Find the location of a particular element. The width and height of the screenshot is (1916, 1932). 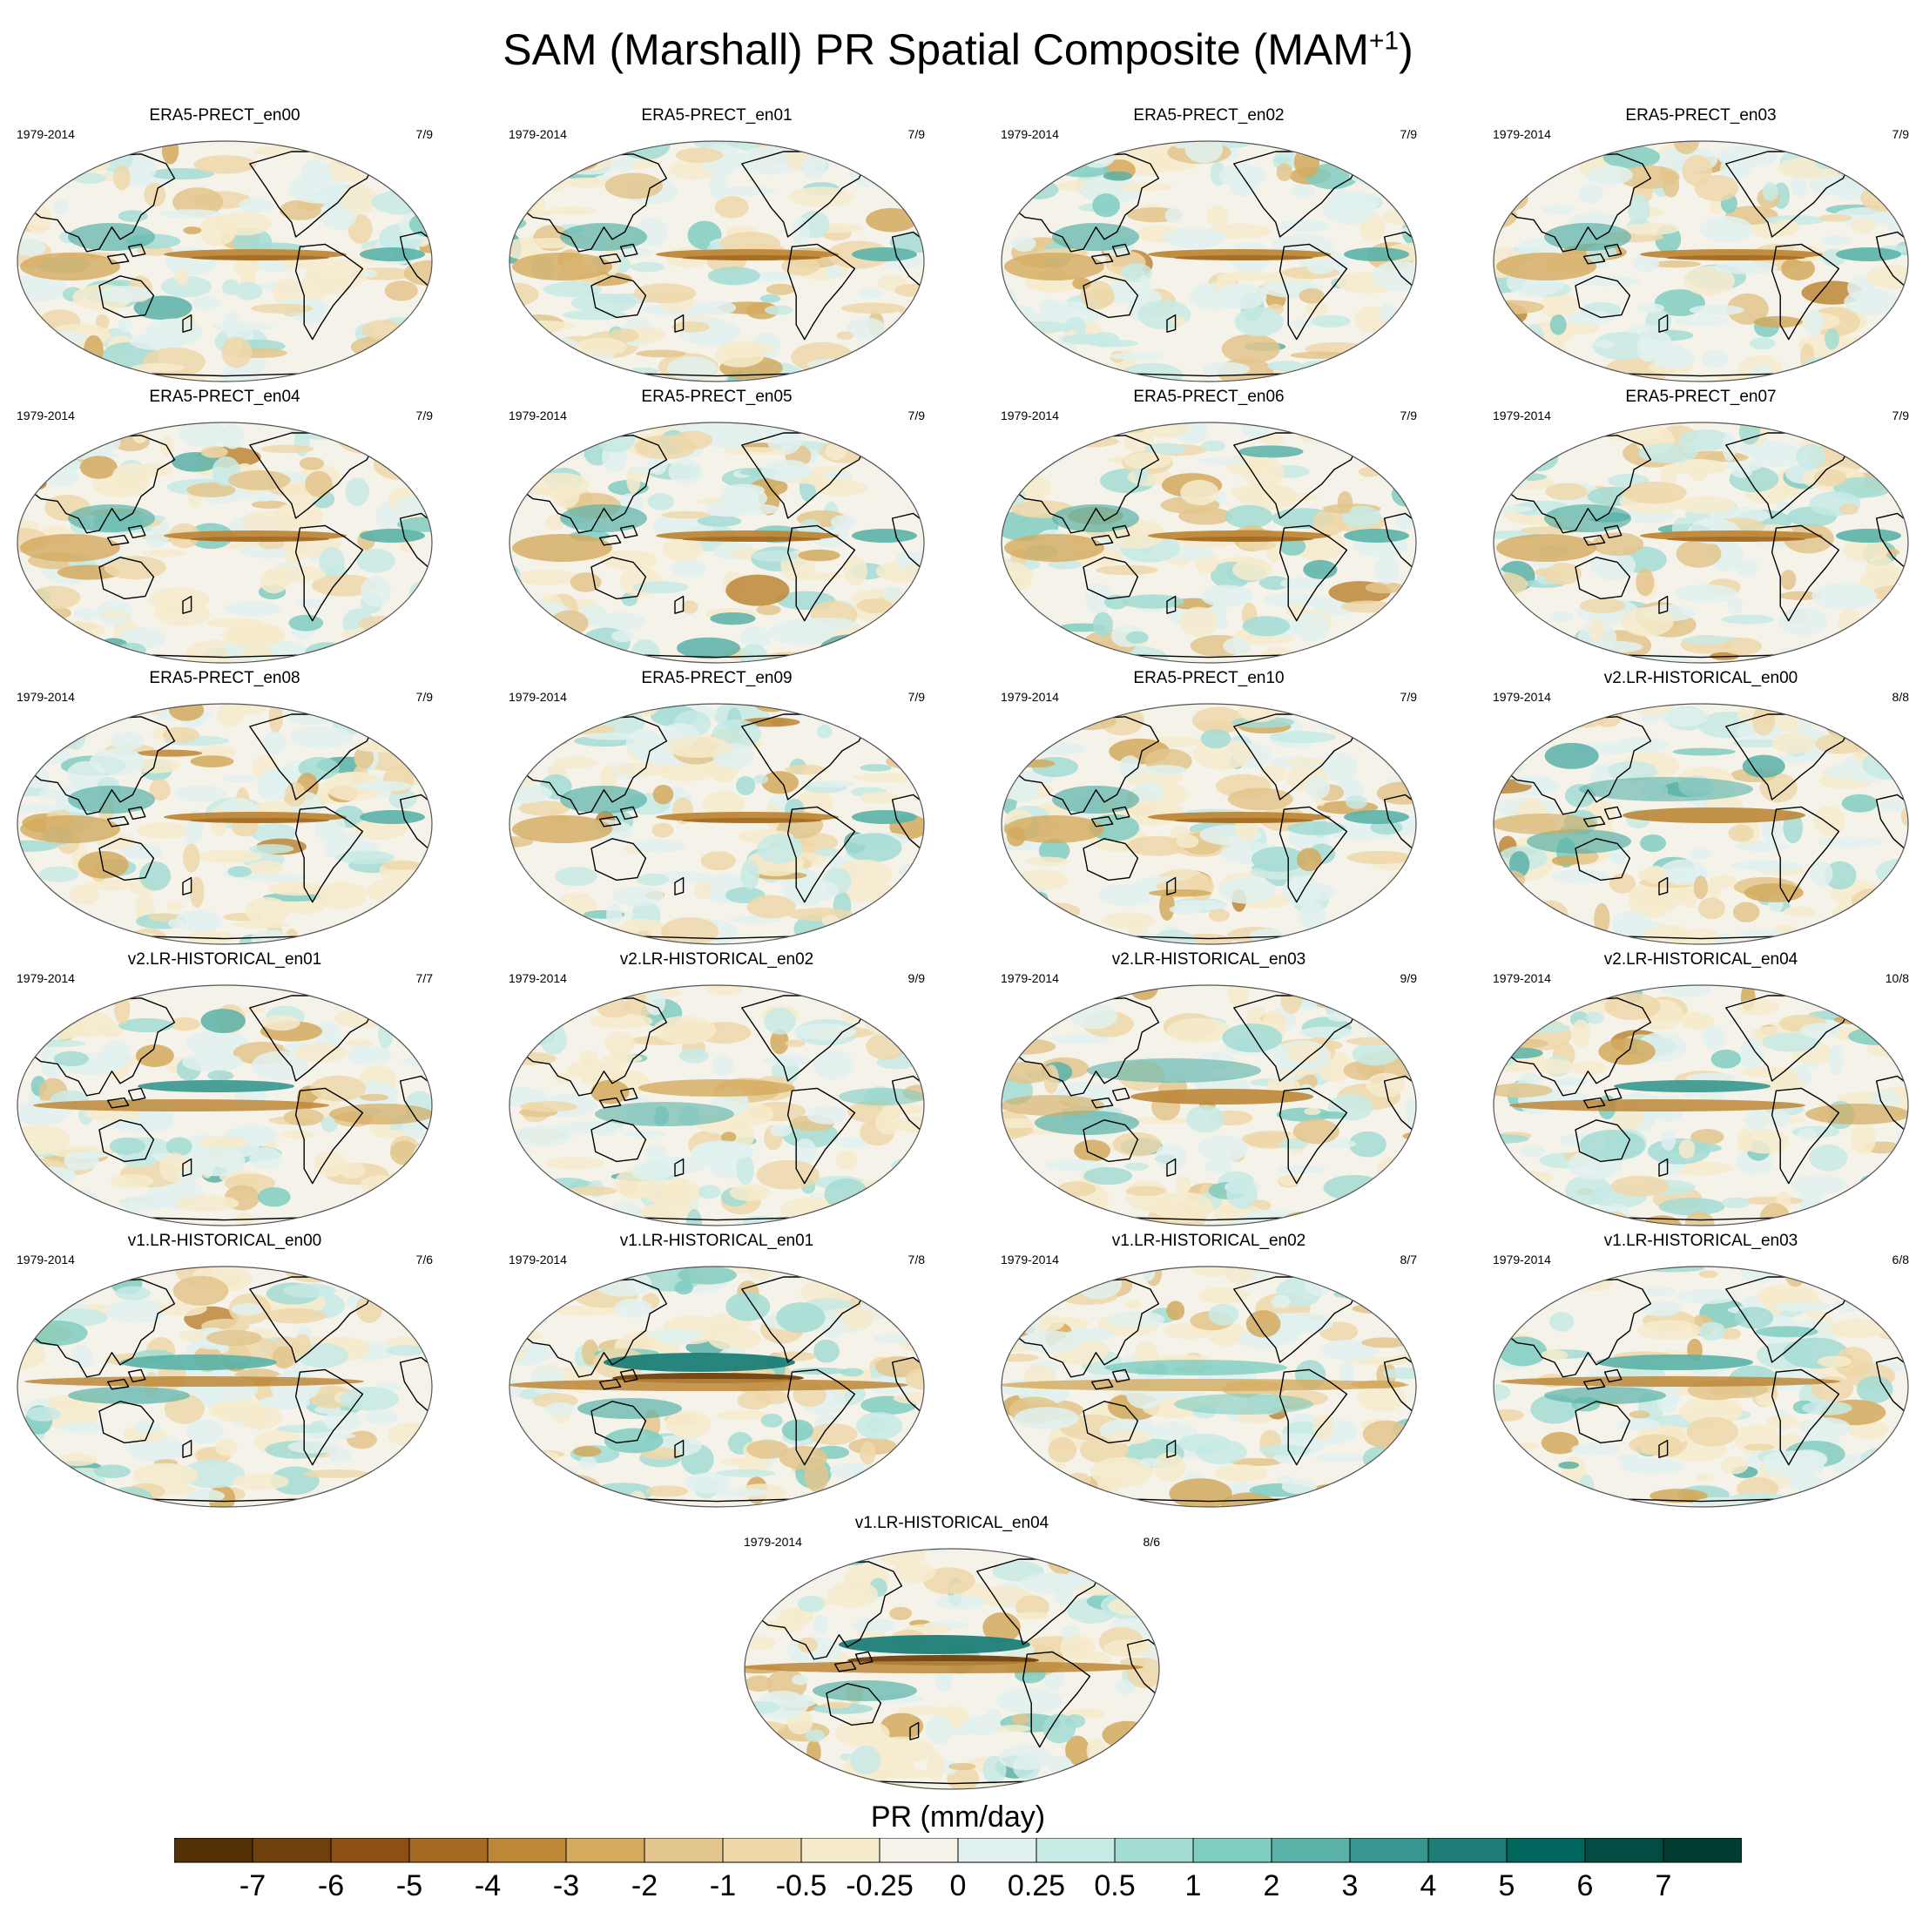

colorbar-swatch is located at coordinates (1467, 1850).